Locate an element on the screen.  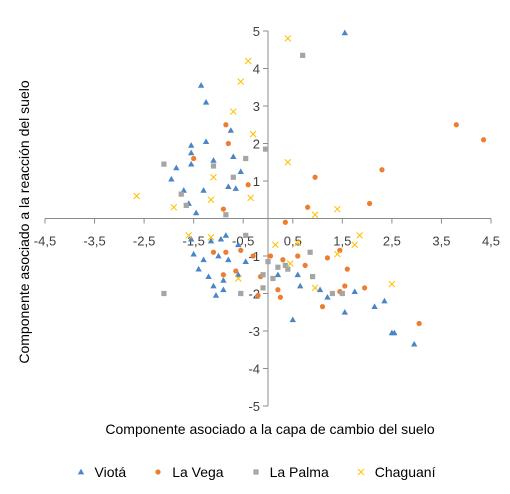
x-tick-label: 4,5 is located at coordinates (491, 241).